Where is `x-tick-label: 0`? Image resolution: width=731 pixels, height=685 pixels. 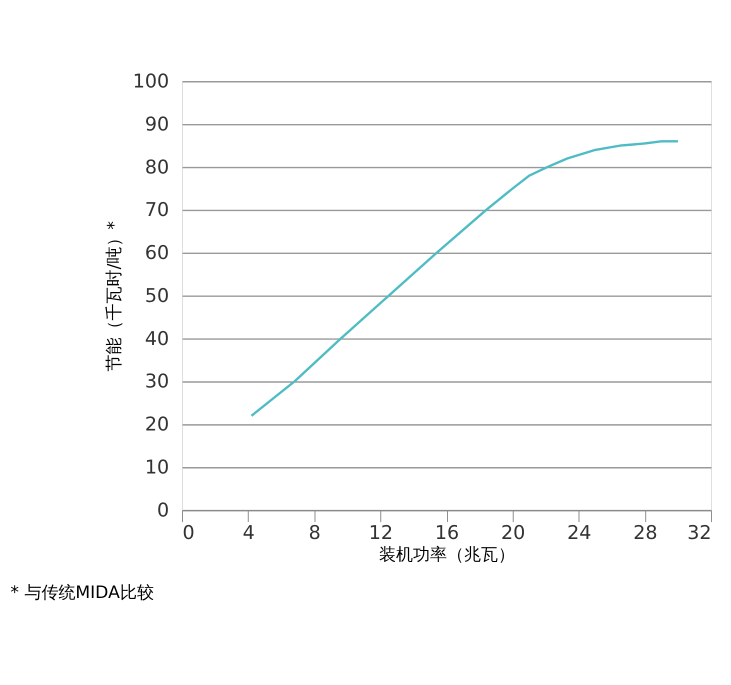 x-tick-label: 0 is located at coordinates (188, 533).